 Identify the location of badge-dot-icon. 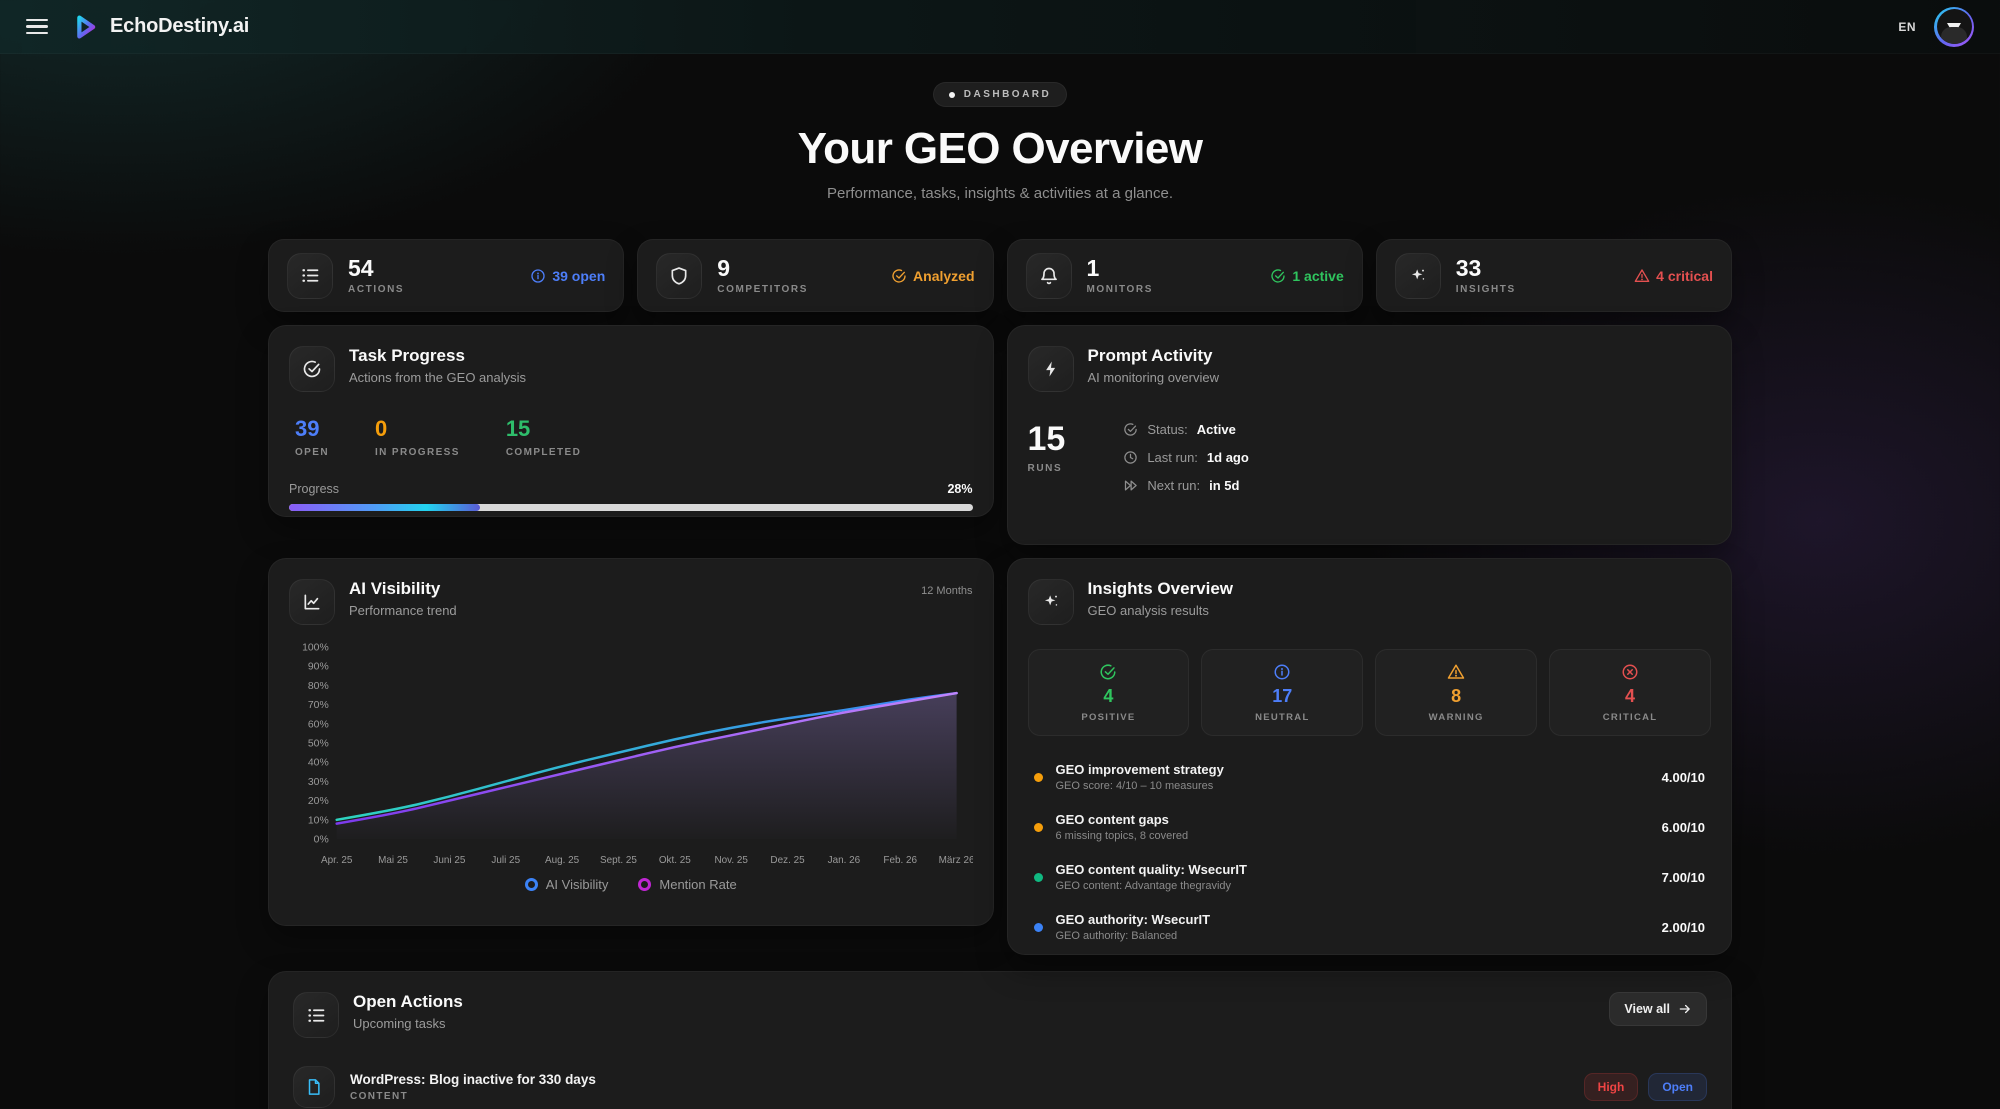
(951, 94).